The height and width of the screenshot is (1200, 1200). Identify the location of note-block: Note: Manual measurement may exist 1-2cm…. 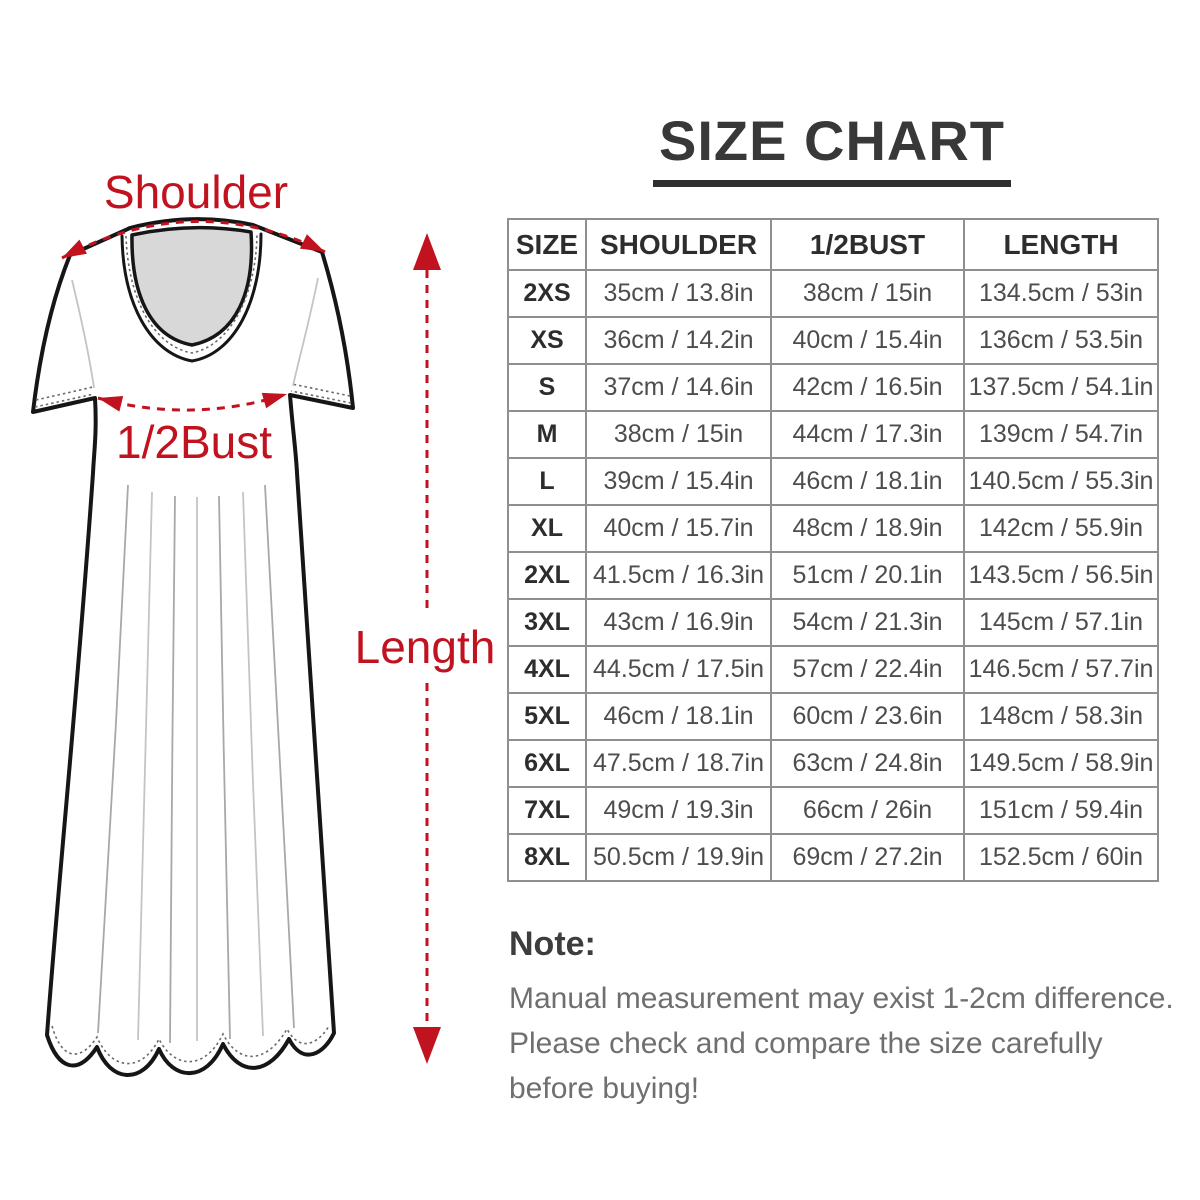
(849, 1018).